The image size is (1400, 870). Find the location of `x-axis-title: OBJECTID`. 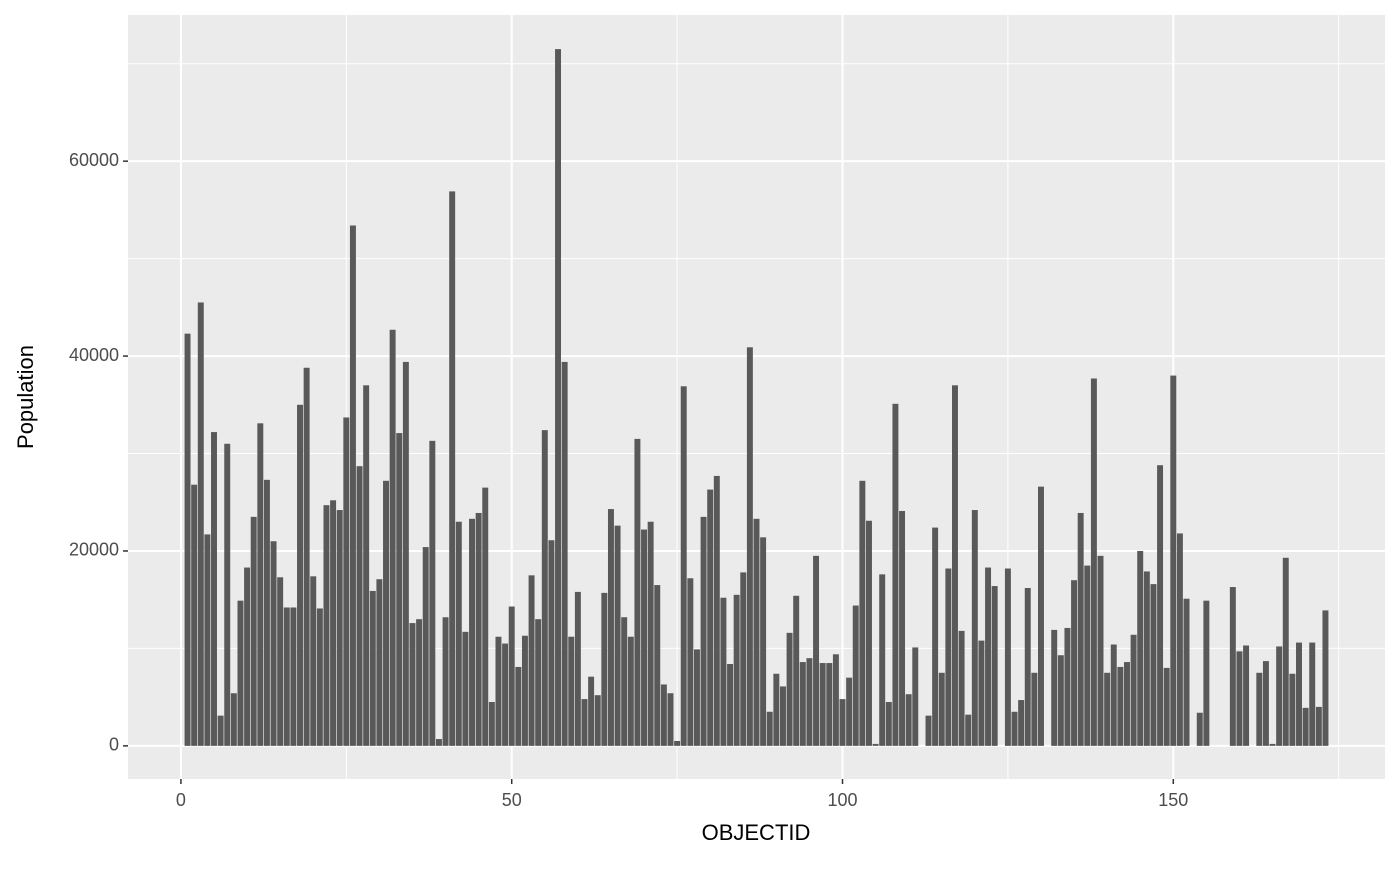

x-axis-title: OBJECTID is located at coordinates (756, 832).